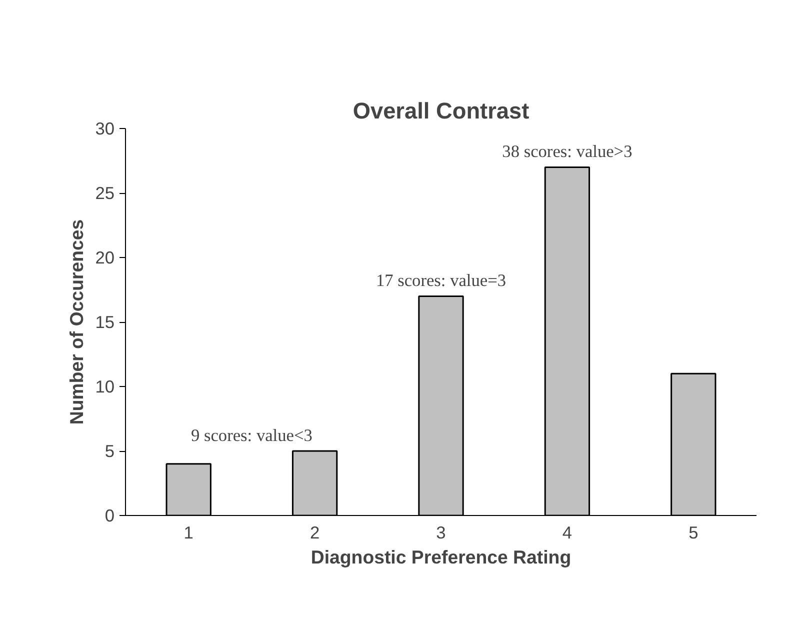 This screenshot has height=633, width=794. Describe the element at coordinates (105, 128) in the screenshot. I see `y-tick-label: 30` at that location.